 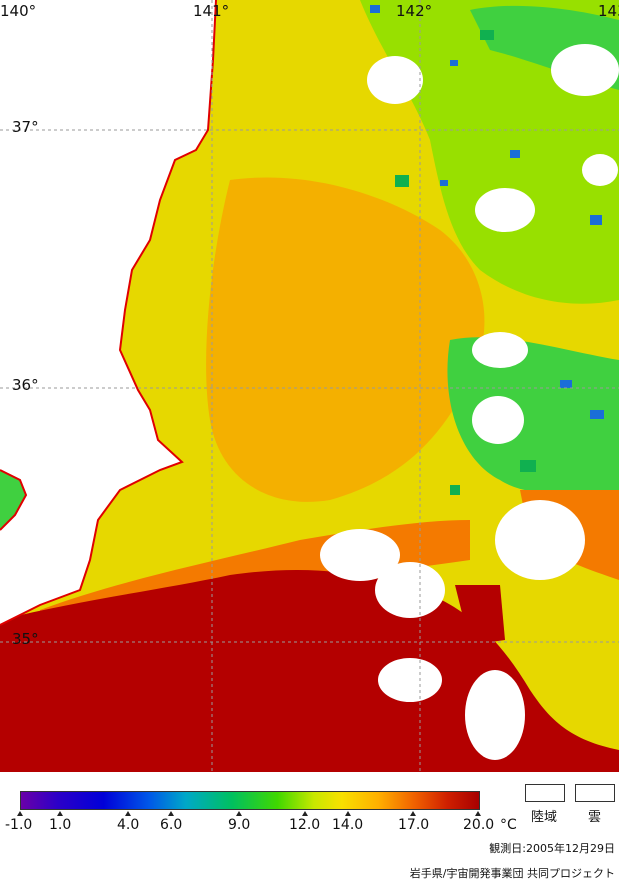 I want to click on tick-label-14: 14.0, so click(x=348, y=825).